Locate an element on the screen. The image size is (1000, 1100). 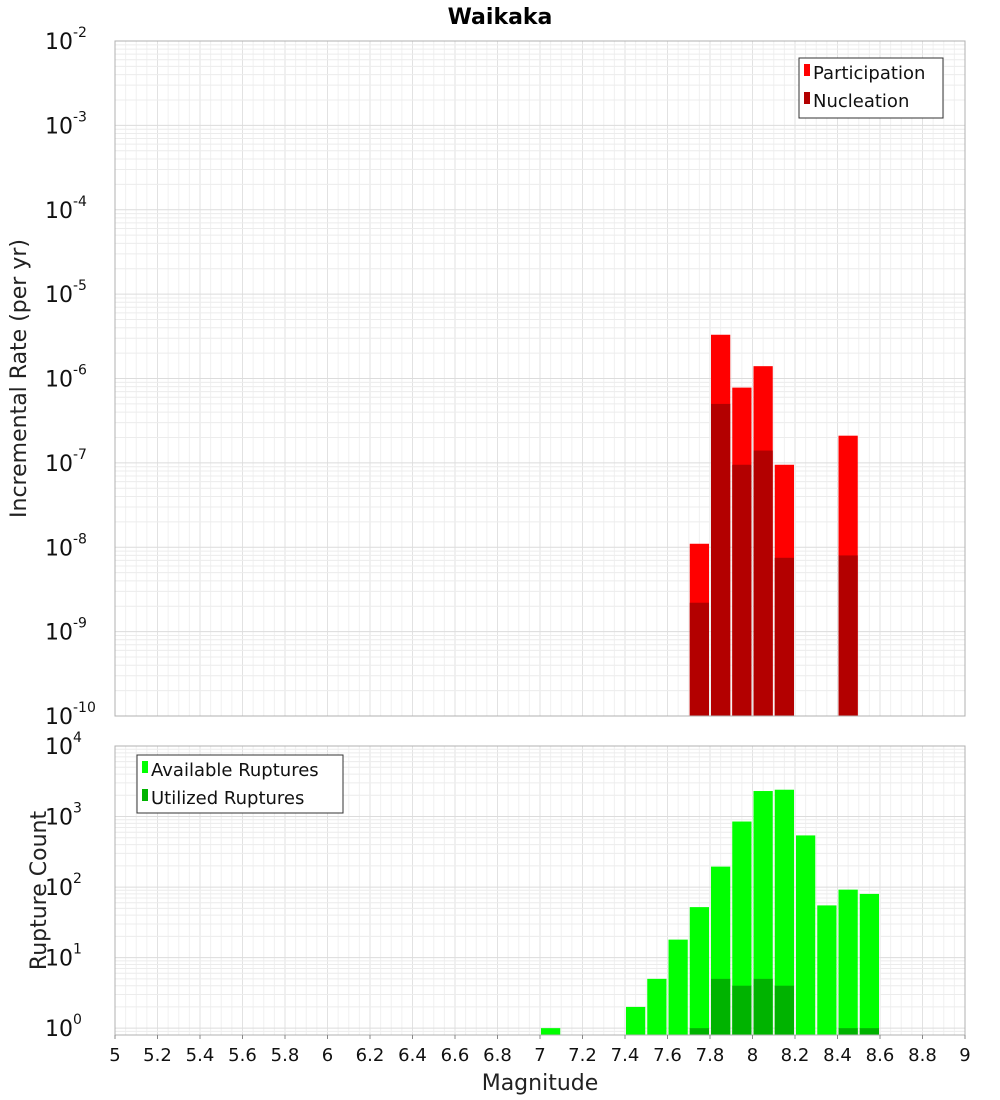
x-tick-label: 7.6 is located at coordinates (667, 1055).